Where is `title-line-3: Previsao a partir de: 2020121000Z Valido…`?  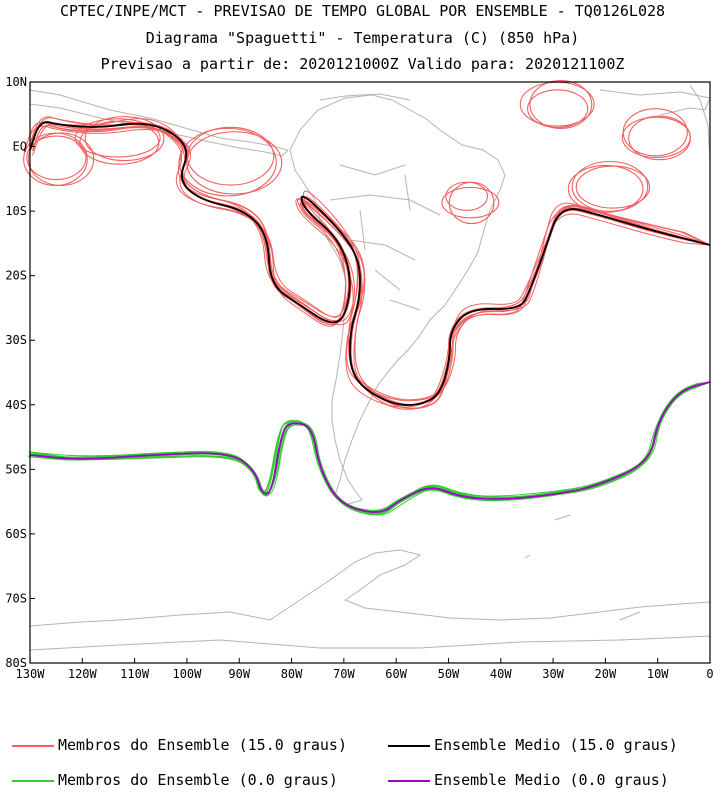 title-line-3: Previsao a partir de: 2020121000Z Valido… is located at coordinates (362, 64).